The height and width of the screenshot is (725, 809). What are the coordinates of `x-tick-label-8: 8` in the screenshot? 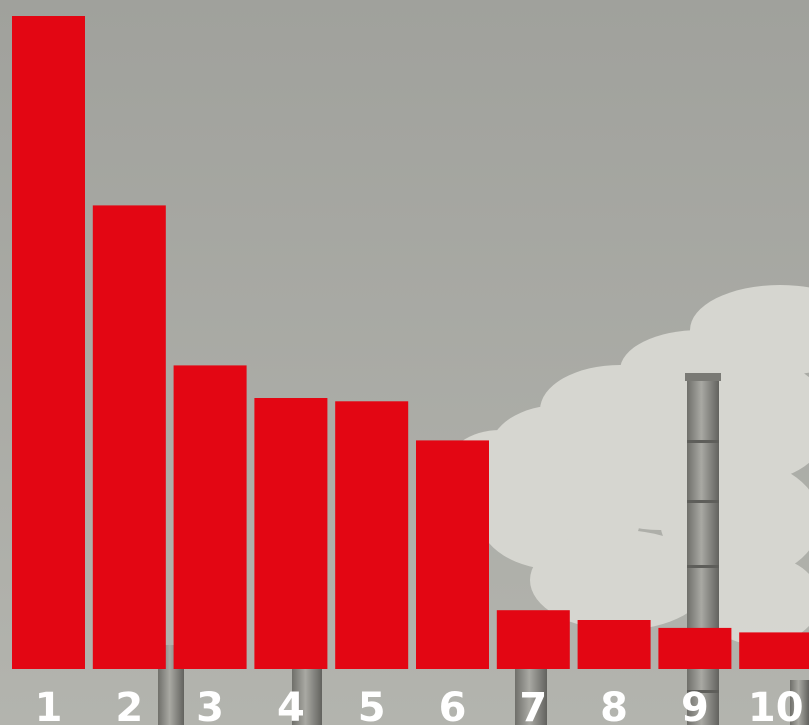 It's located at (614, 705).